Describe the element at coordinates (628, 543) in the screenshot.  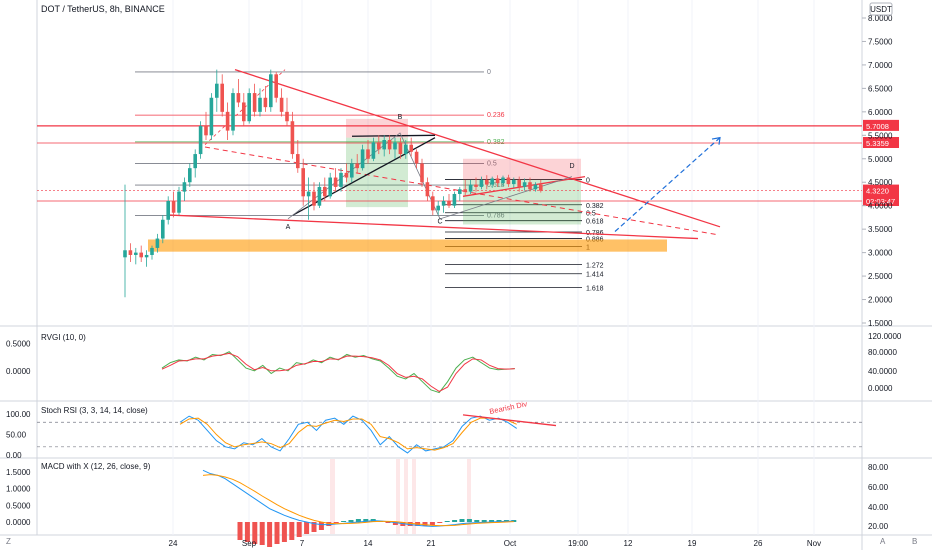
I see `time-tick-label: 12` at that location.